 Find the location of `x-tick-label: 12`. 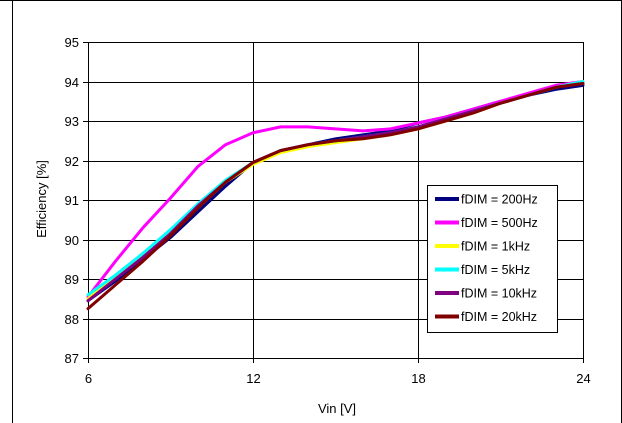

x-tick-label: 12 is located at coordinates (253, 378).